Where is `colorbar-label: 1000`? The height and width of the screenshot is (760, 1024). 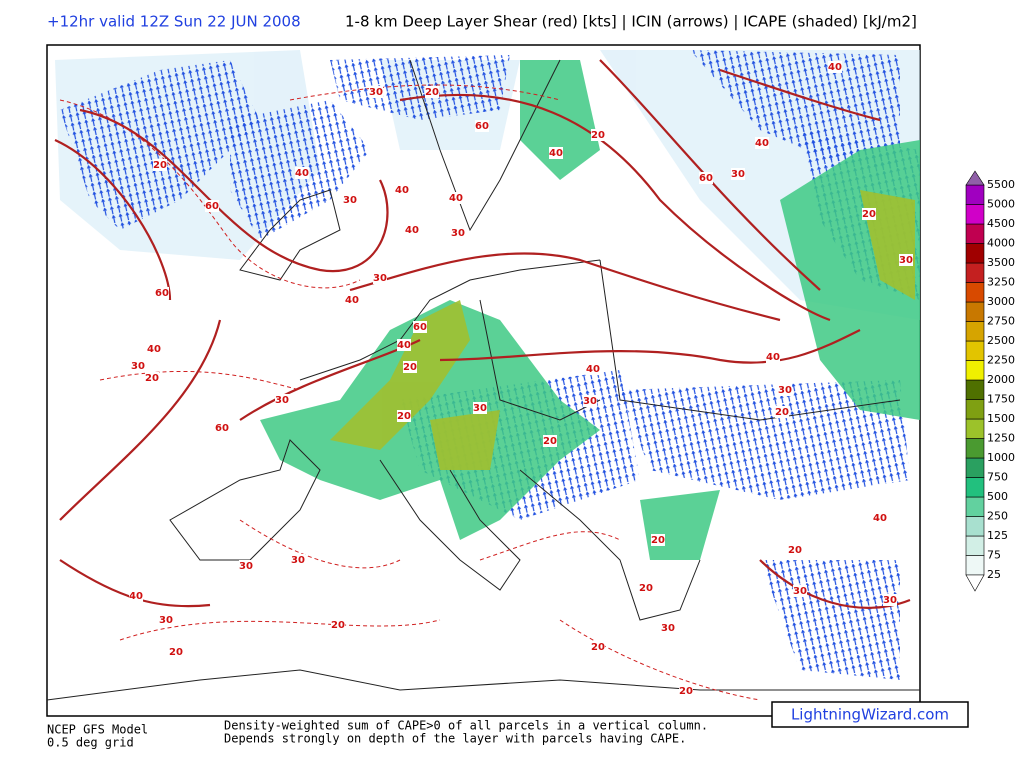 colorbar-label: 1000 is located at coordinates (1001, 457).